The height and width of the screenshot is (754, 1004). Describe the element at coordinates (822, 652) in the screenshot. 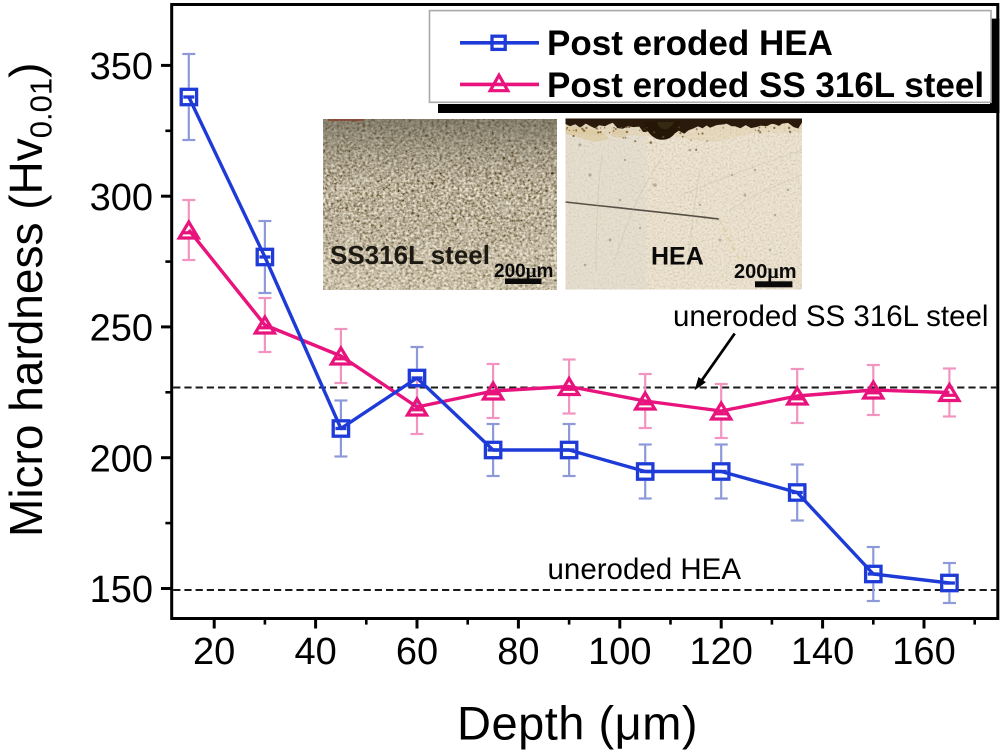

I see `svg-text: 140` at that location.